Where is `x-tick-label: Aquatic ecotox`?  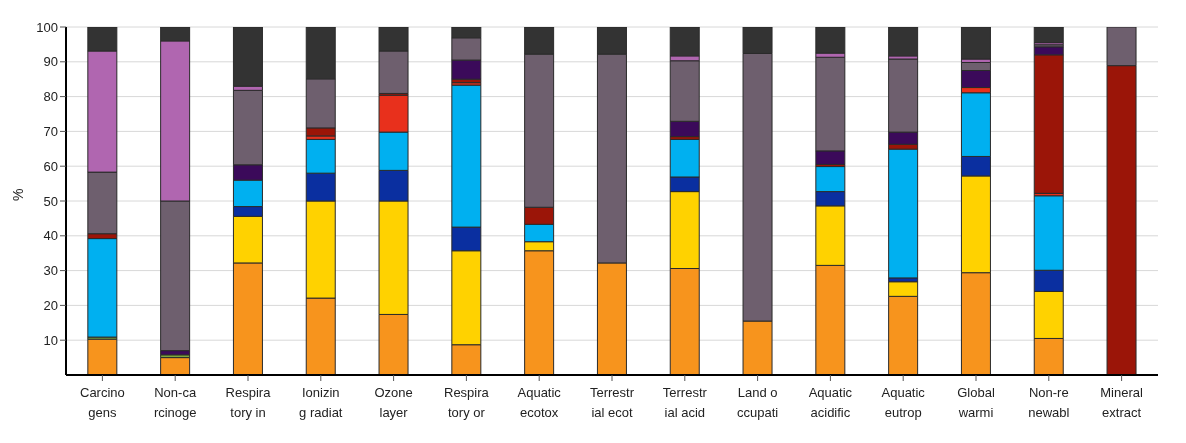 x-tick-label: Aquatic ecotox is located at coordinates (539, 402).